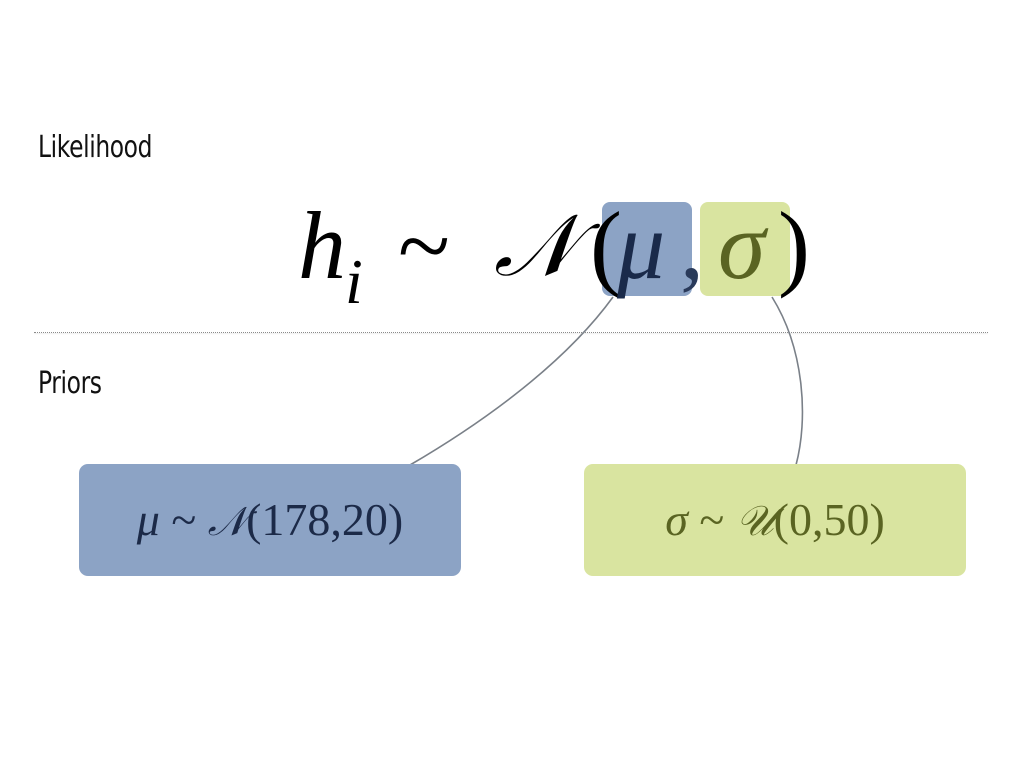  I want to click on sigma-highlight-box, so click(745, 249).